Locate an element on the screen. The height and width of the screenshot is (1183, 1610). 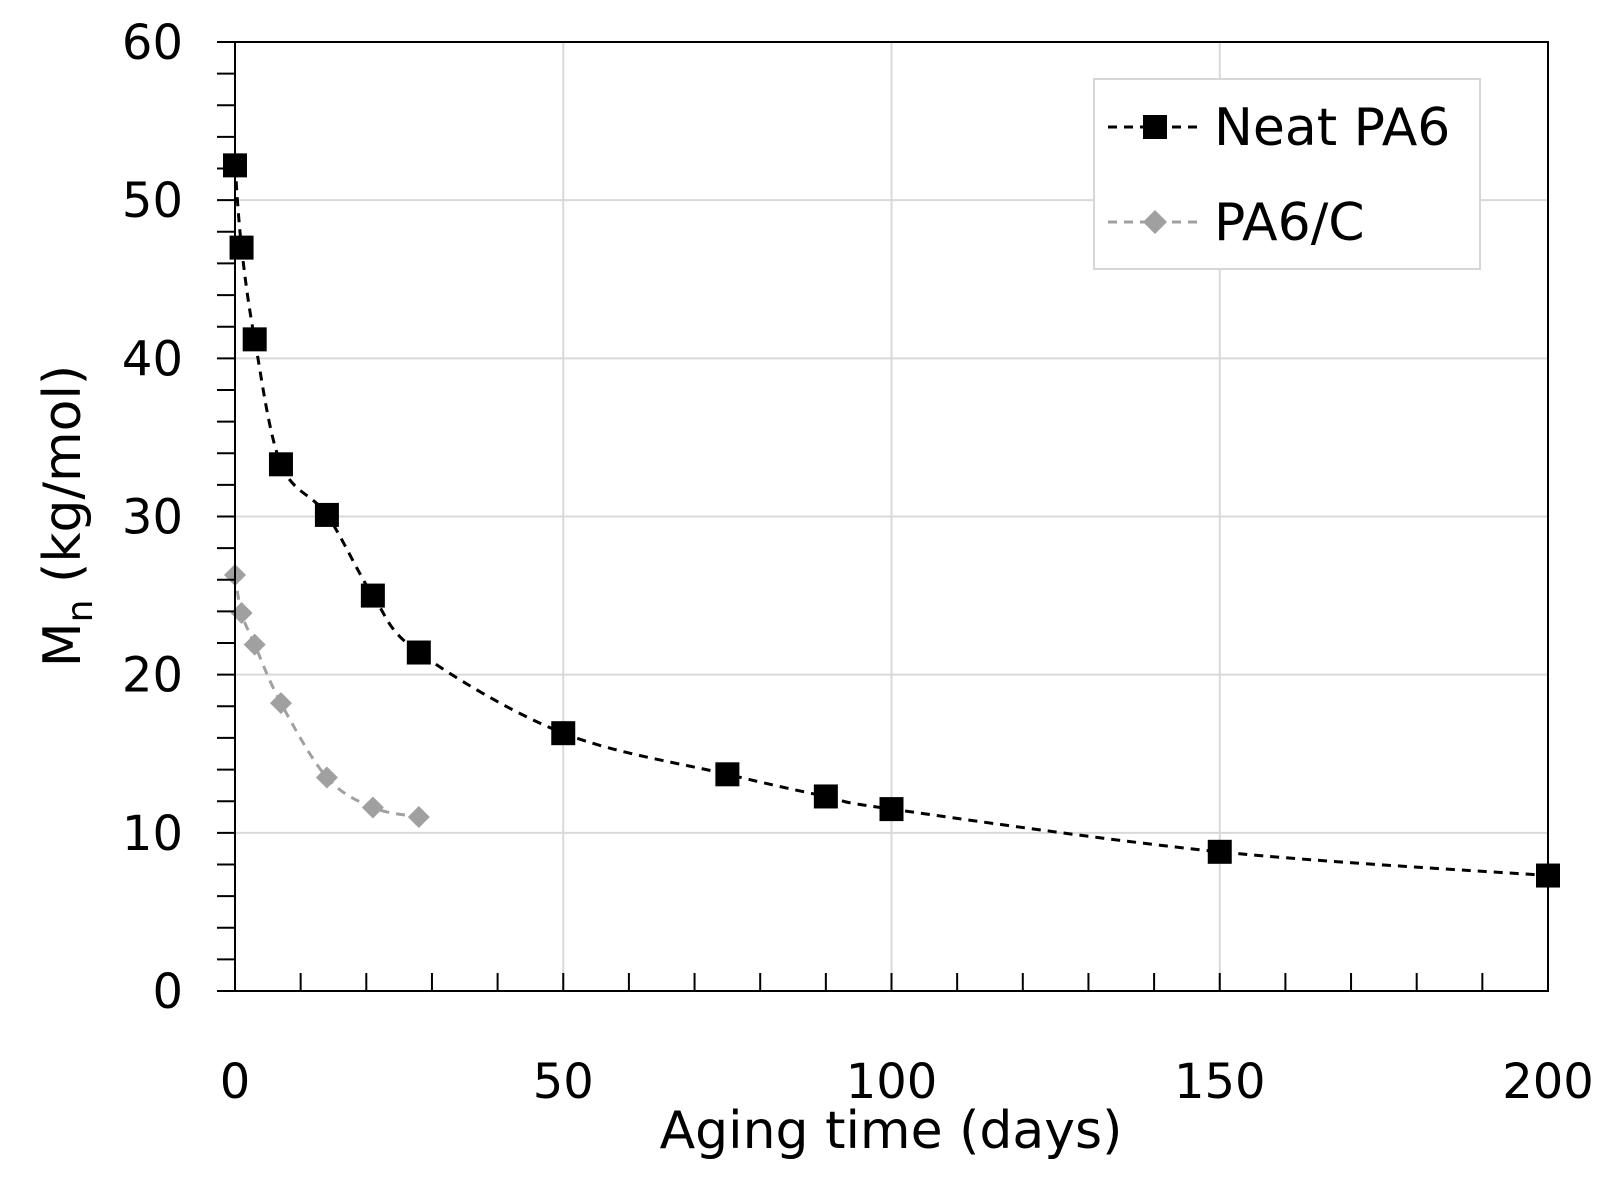
y-axis-title-main: M is located at coordinates (63, 644).